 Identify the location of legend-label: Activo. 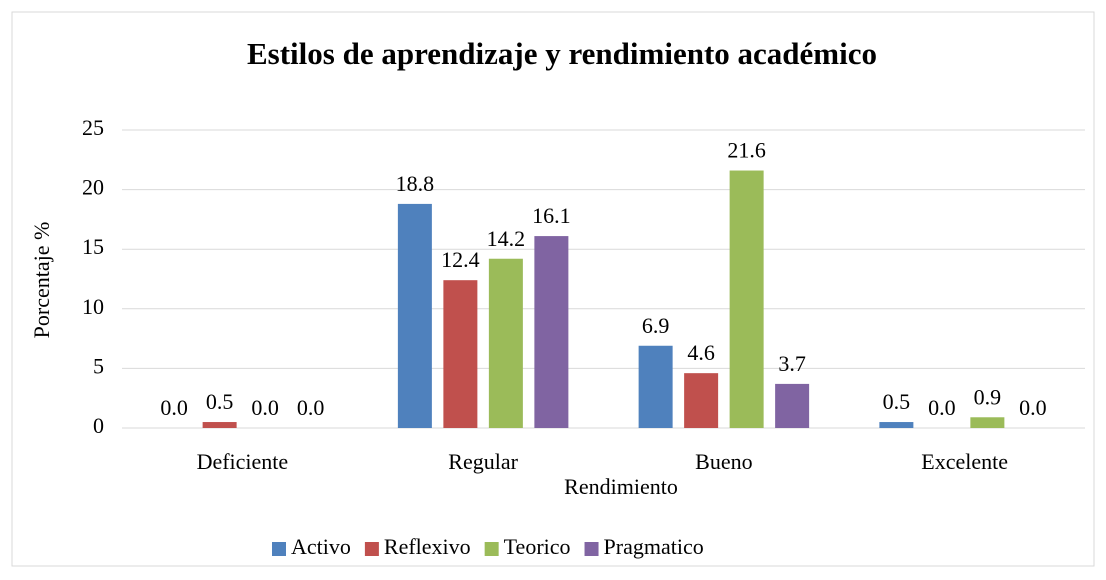
(321, 546).